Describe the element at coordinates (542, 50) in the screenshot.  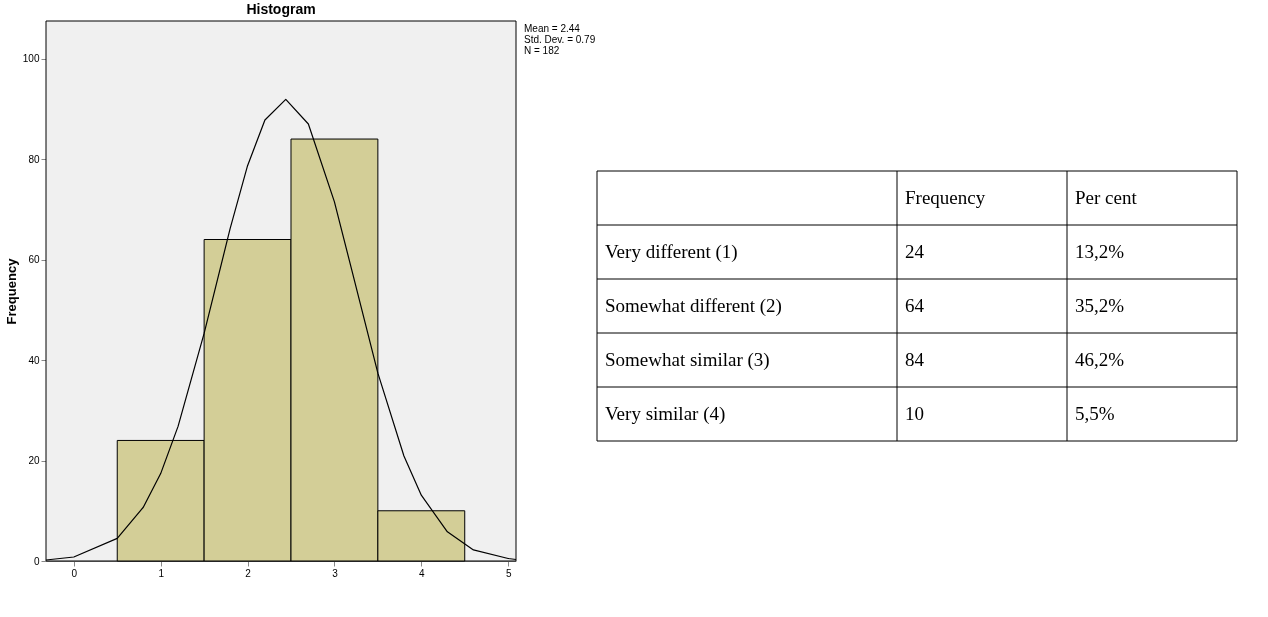
I see `text: N = 182` at that location.